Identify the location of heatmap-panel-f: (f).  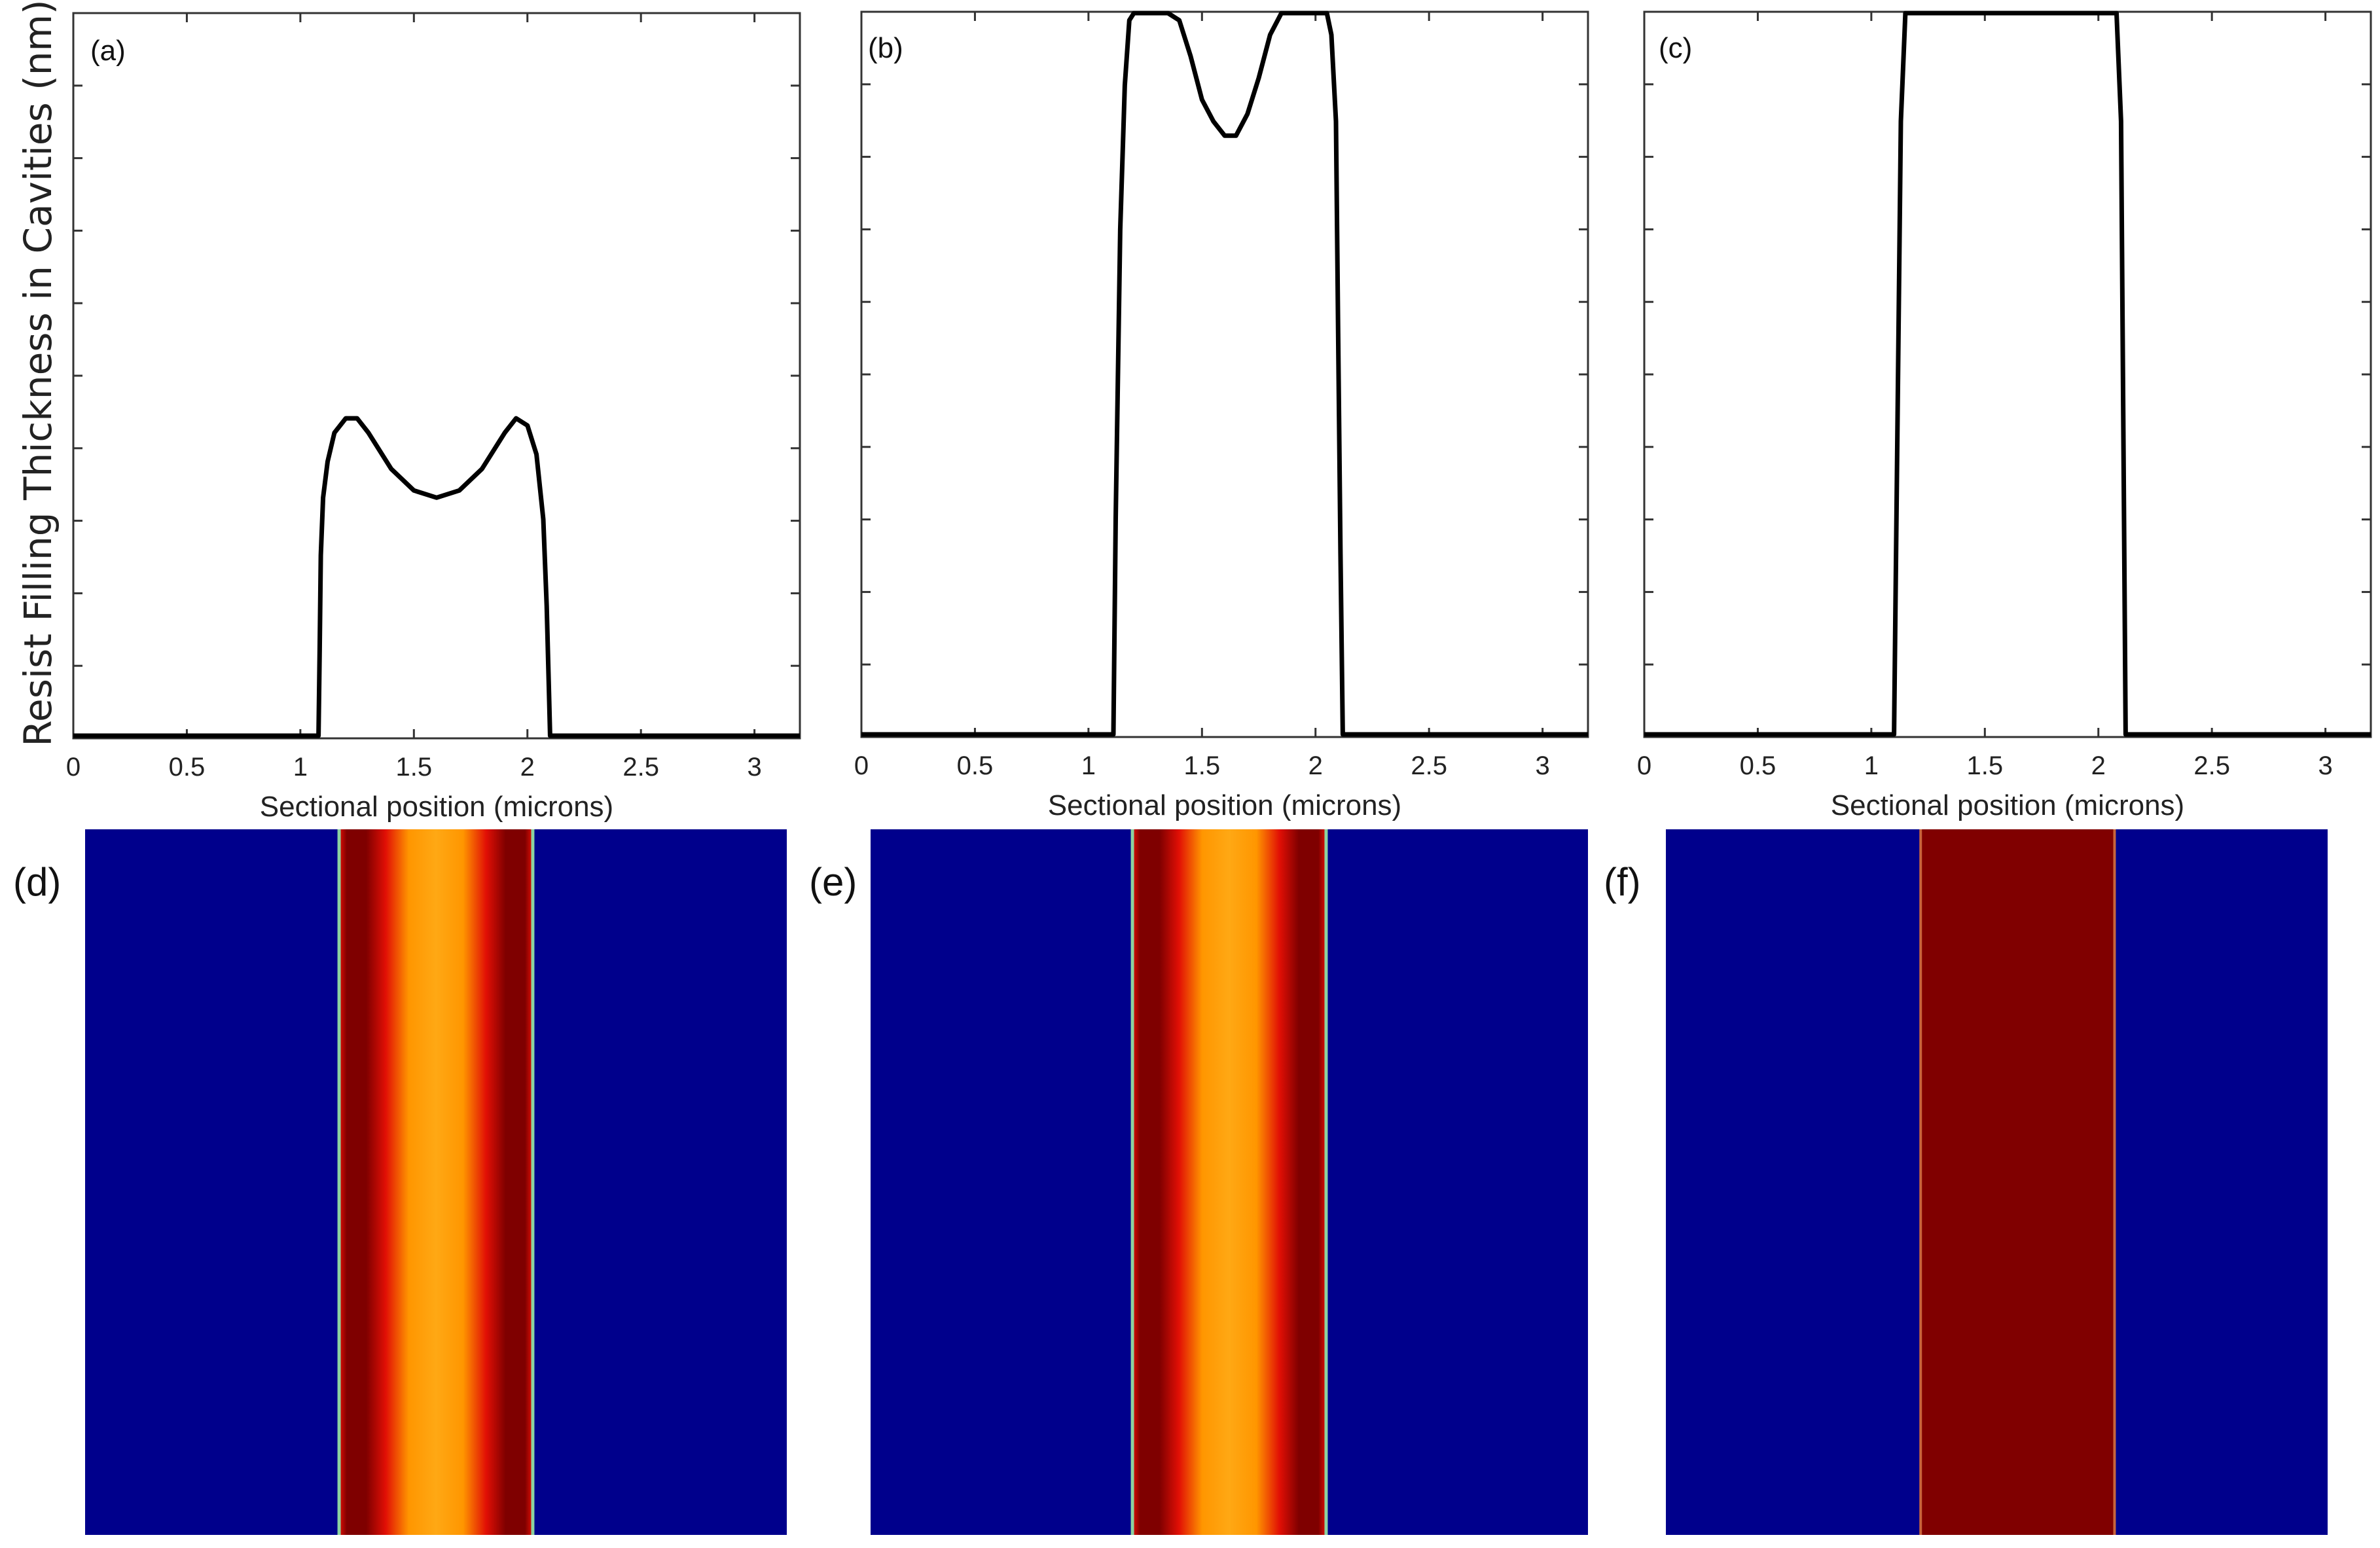
(1966, 1182).